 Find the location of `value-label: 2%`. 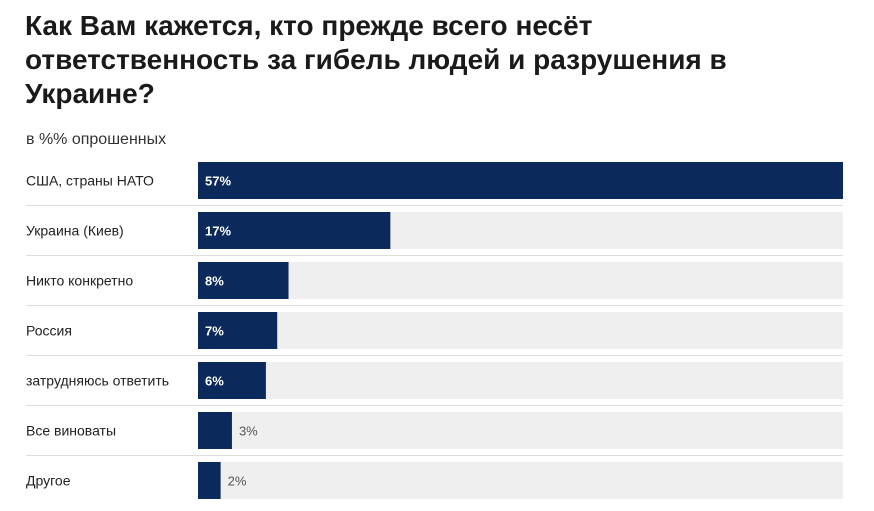

value-label: 2% is located at coordinates (237, 481).